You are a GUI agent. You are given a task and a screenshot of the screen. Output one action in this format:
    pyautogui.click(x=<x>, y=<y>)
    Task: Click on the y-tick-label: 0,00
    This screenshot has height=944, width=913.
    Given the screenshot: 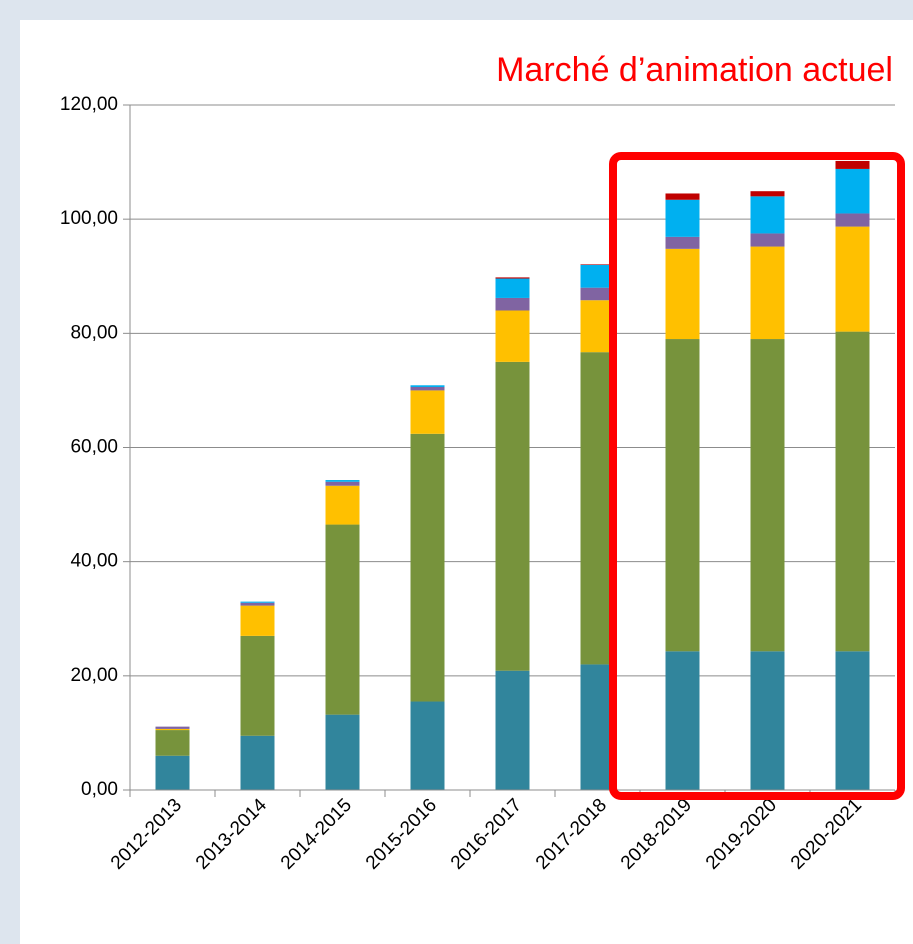 What is the action you would take?
    pyautogui.click(x=99, y=789)
    